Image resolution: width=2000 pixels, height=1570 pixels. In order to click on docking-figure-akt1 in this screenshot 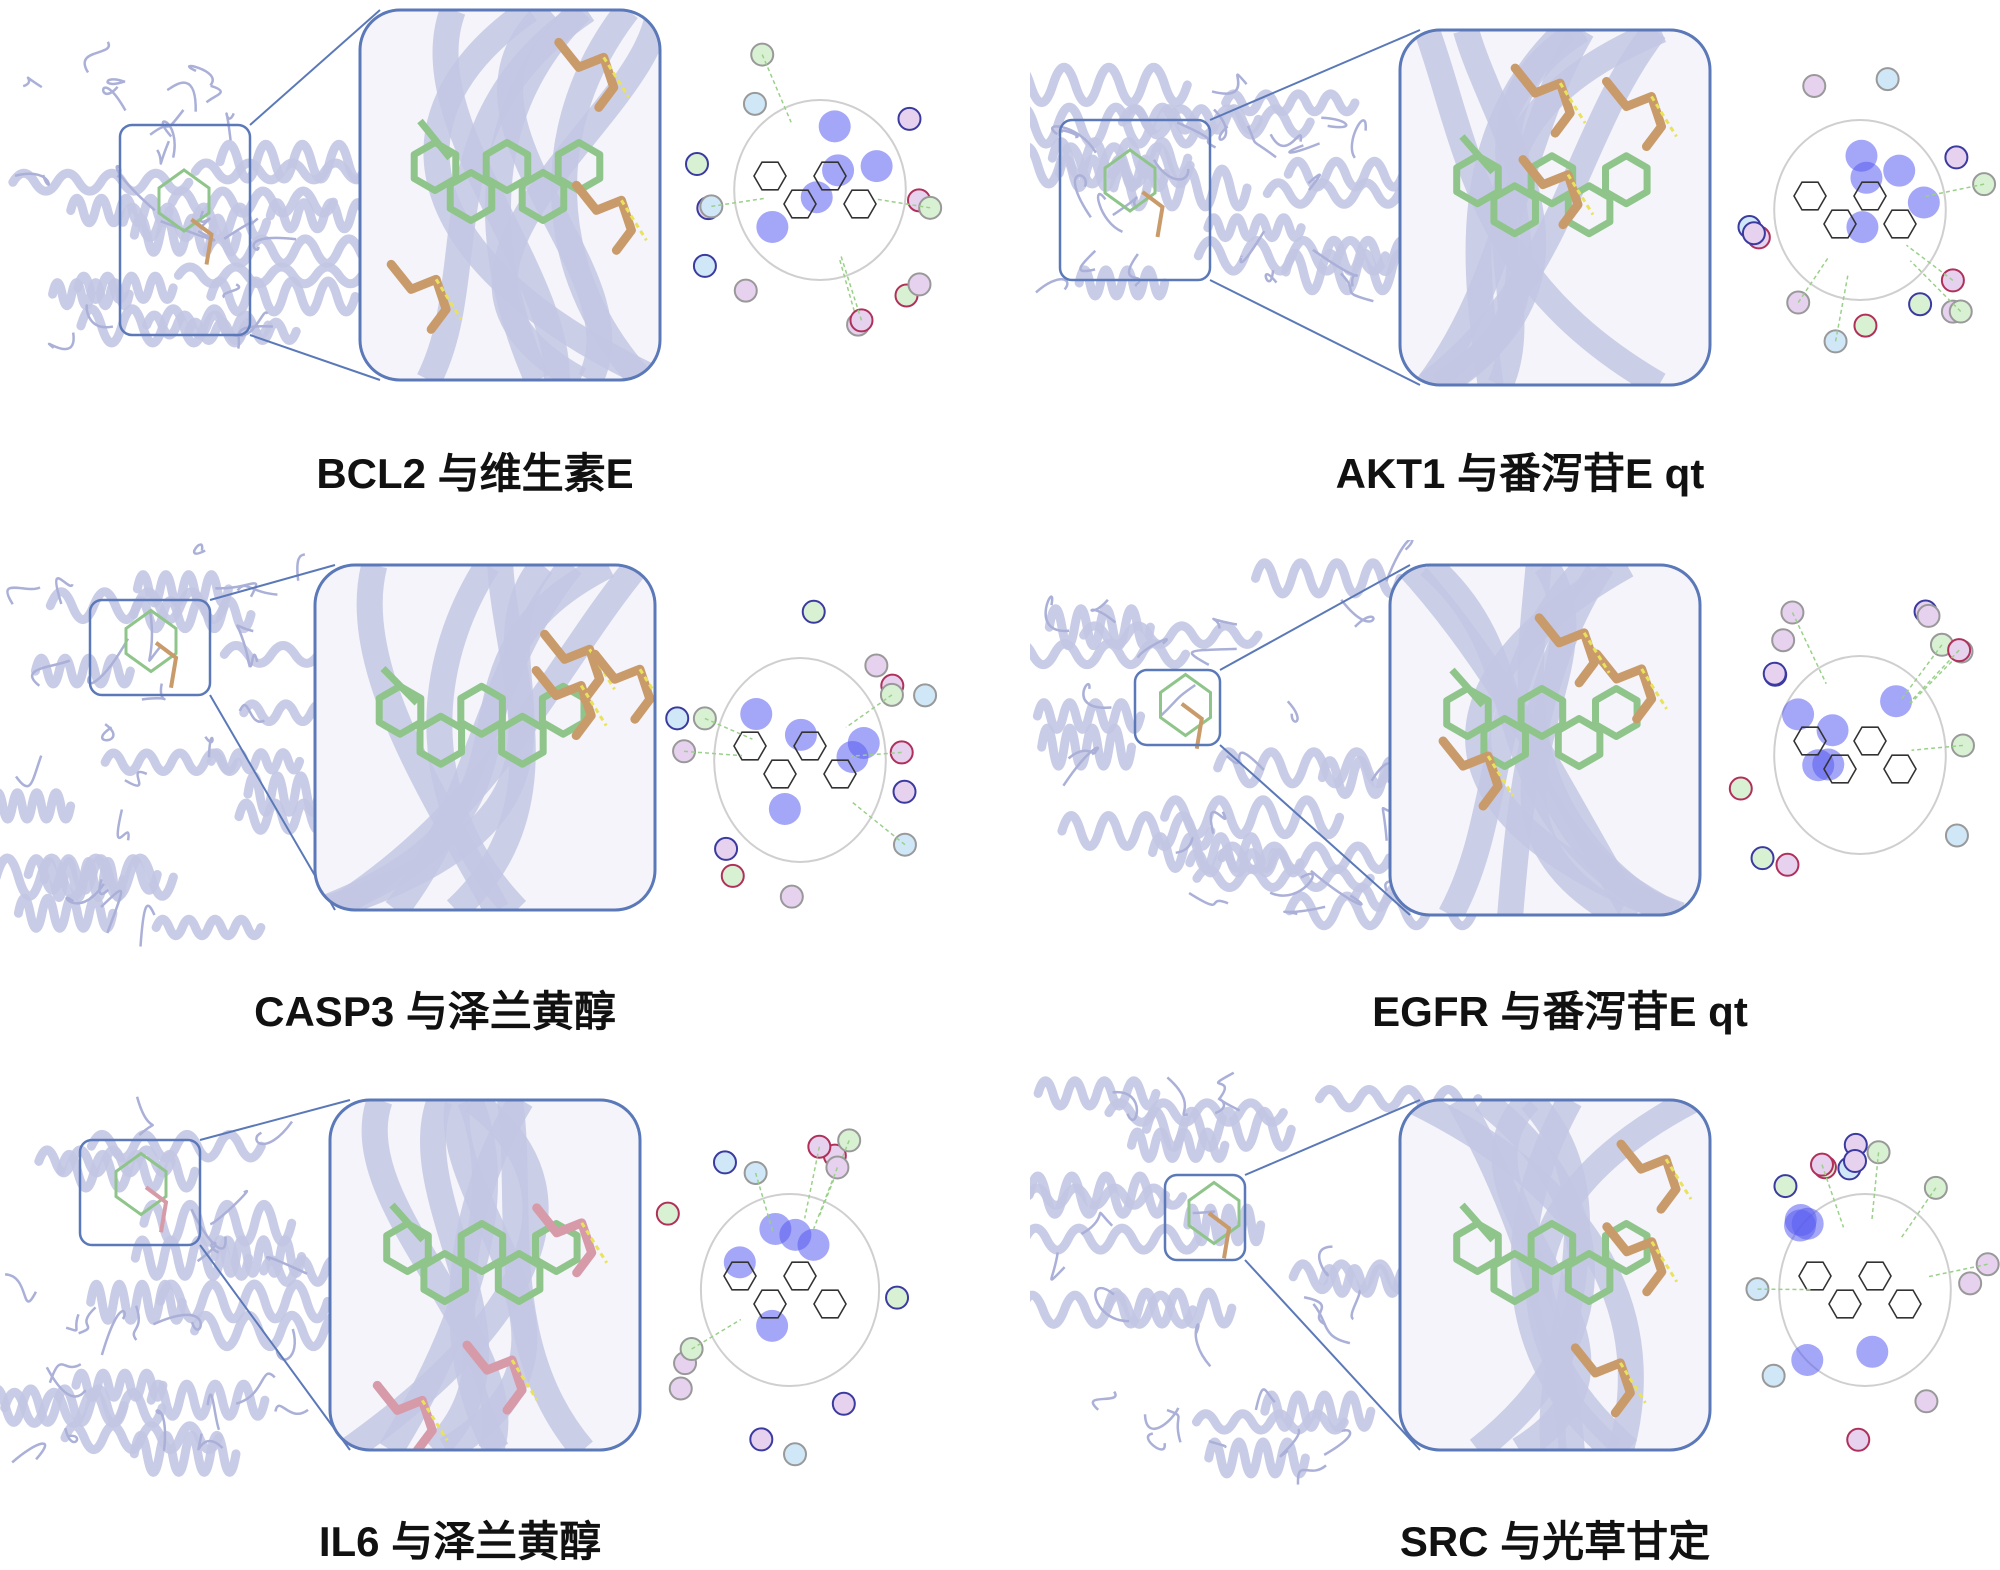, I will do `click(1513, 207)`.